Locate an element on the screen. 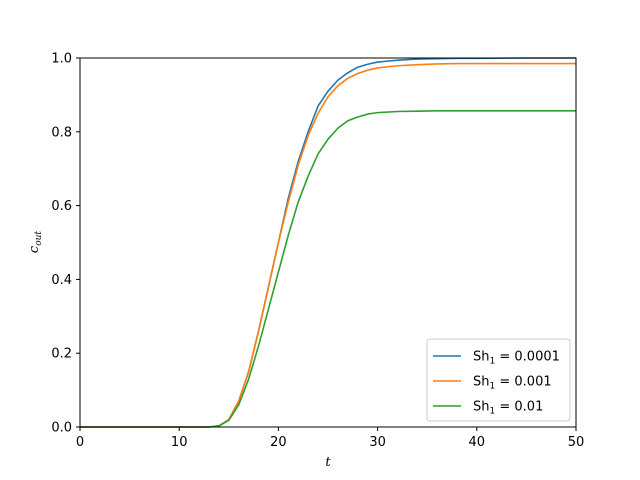 Image resolution: width=640 pixels, height=480 pixels. x-tick-label: 50 is located at coordinates (576, 442).